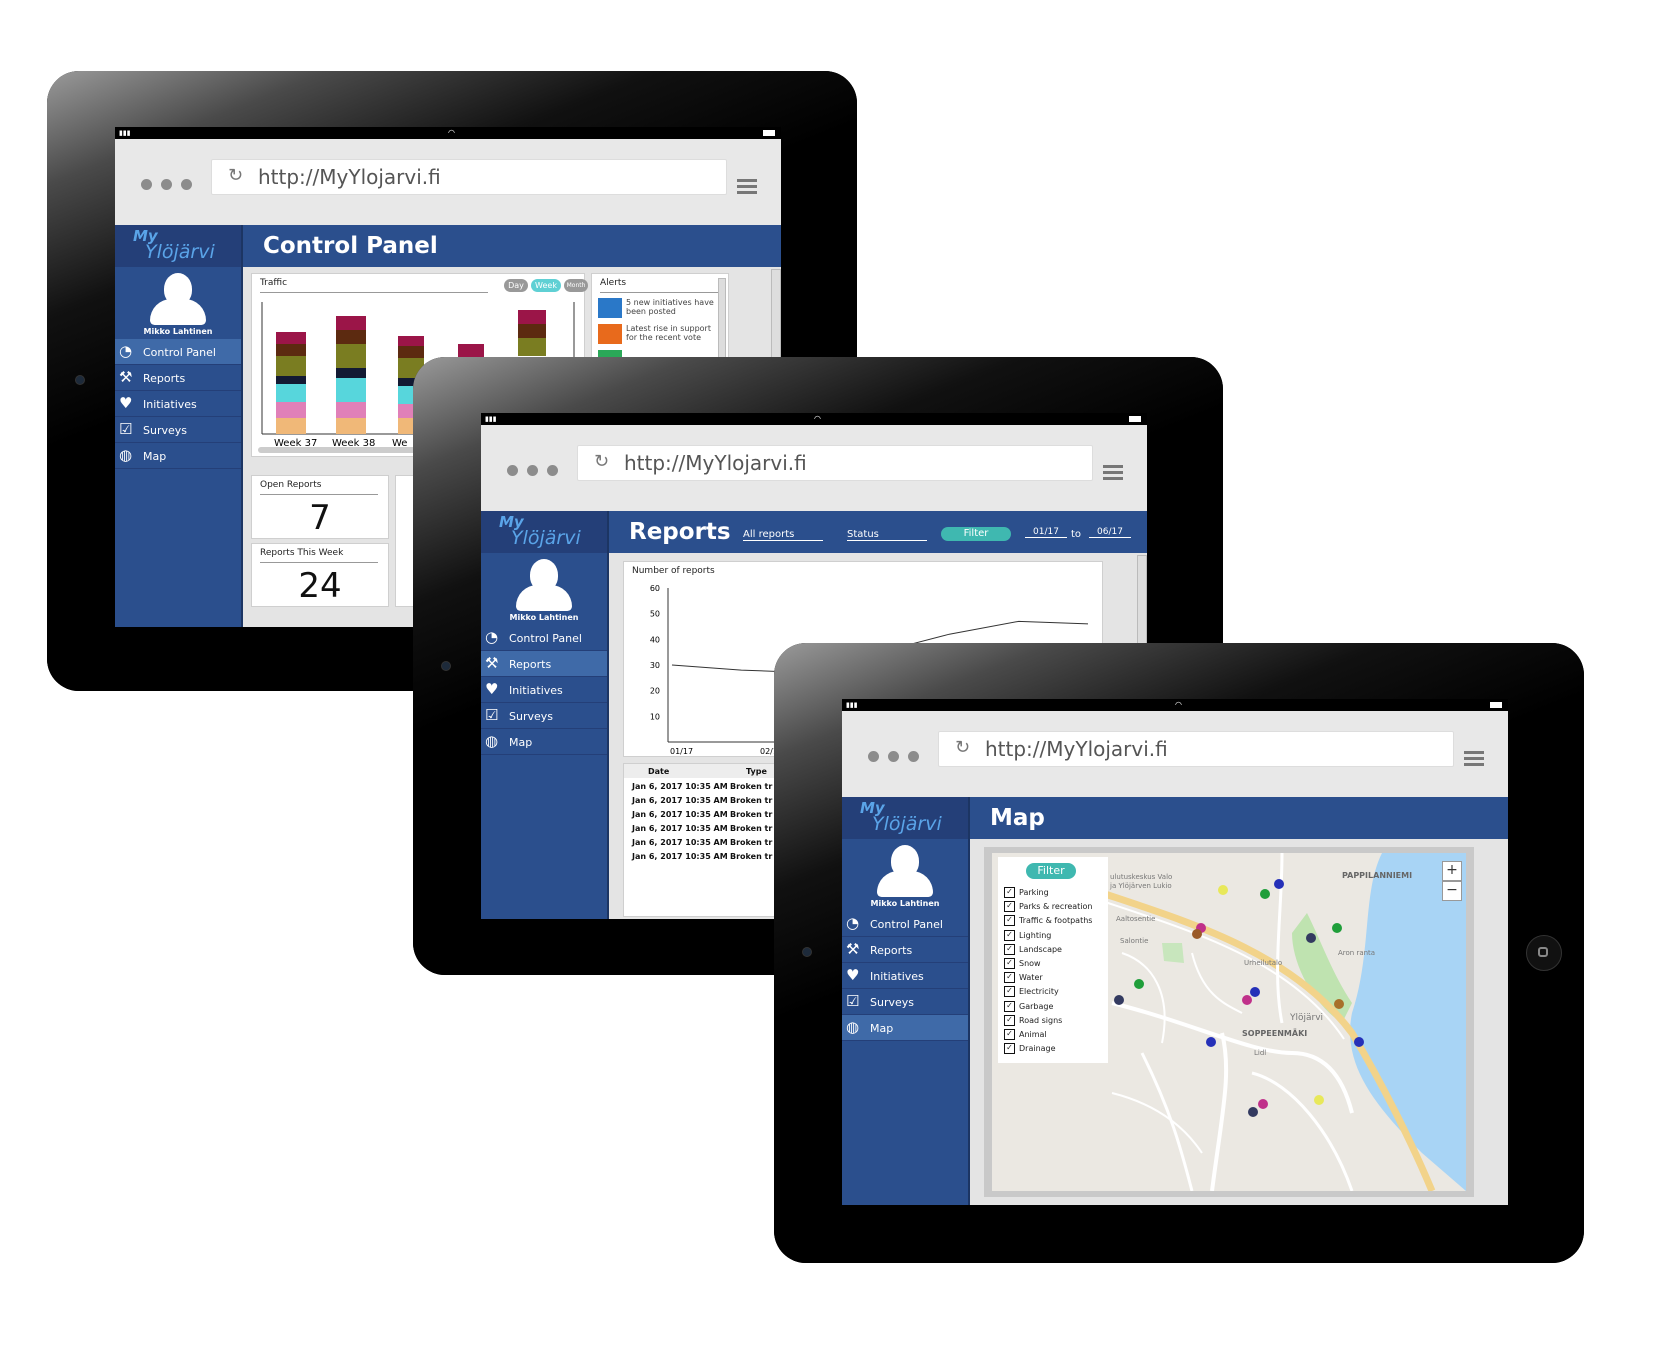  Describe the element at coordinates (1022, 964) in the screenshot. I see `filter-option: ✓ Snow` at that location.